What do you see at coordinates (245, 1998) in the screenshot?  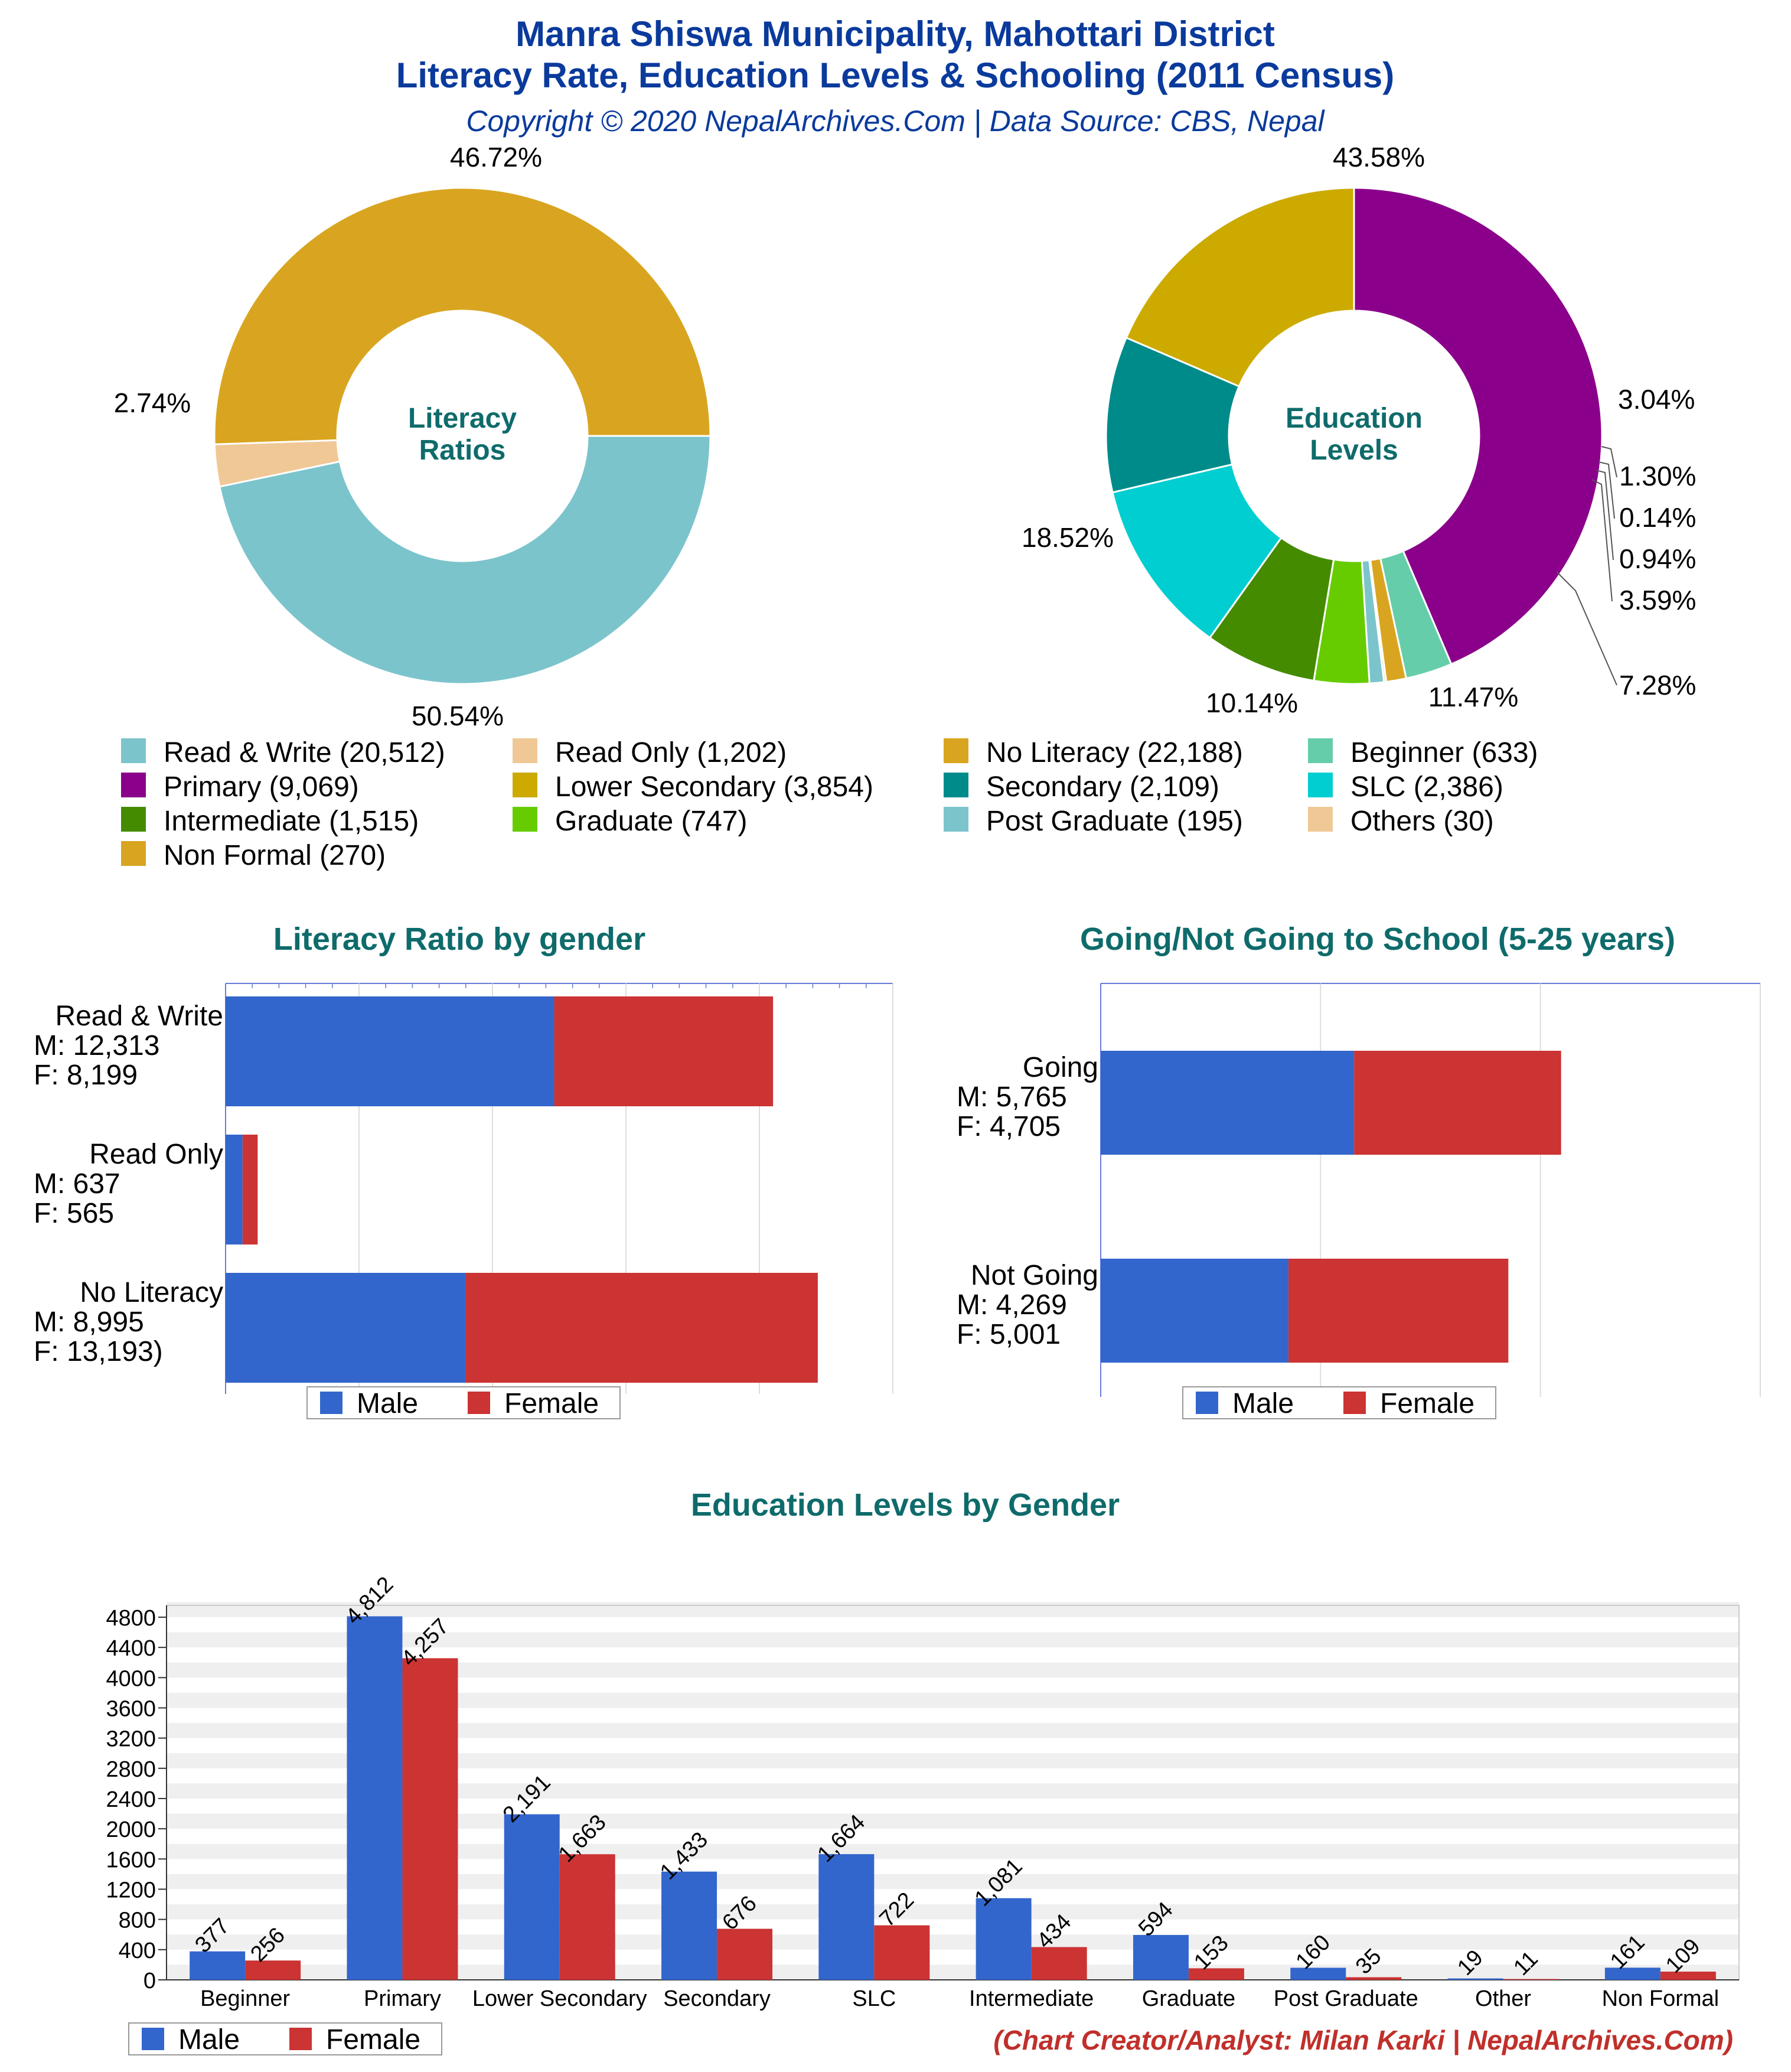 I see `edu-gender-category-beginner: Beginner` at bounding box center [245, 1998].